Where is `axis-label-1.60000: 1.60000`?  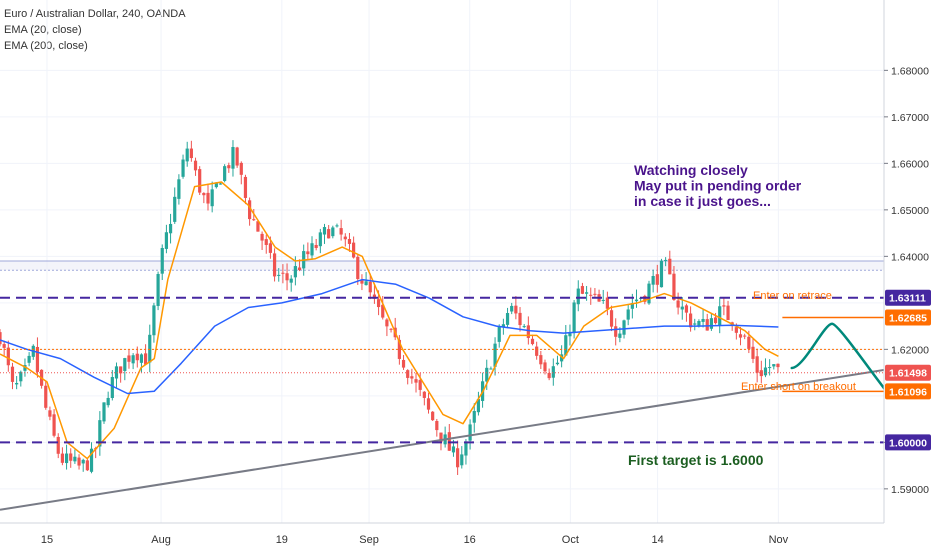
axis-label-1.60000: 1.60000 is located at coordinates (908, 443).